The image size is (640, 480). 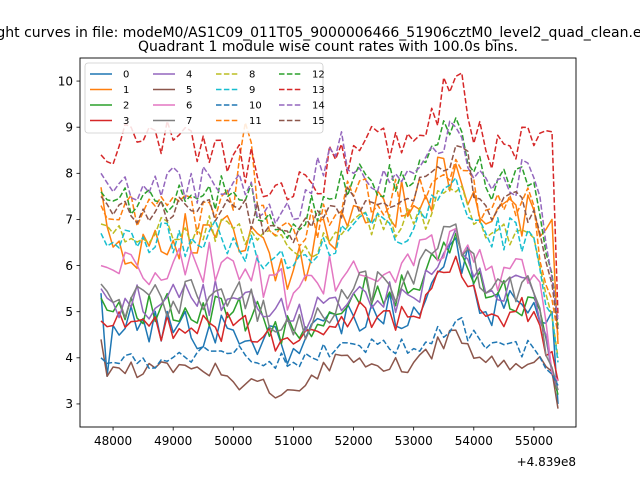 I want to click on x-tick-label: 55000, so click(x=534, y=441).